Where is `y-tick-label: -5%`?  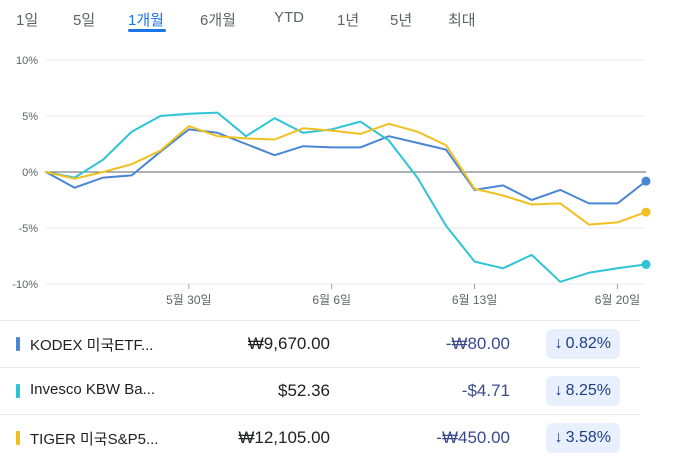 y-tick-label: -5% is located at coordinates (28, 229).